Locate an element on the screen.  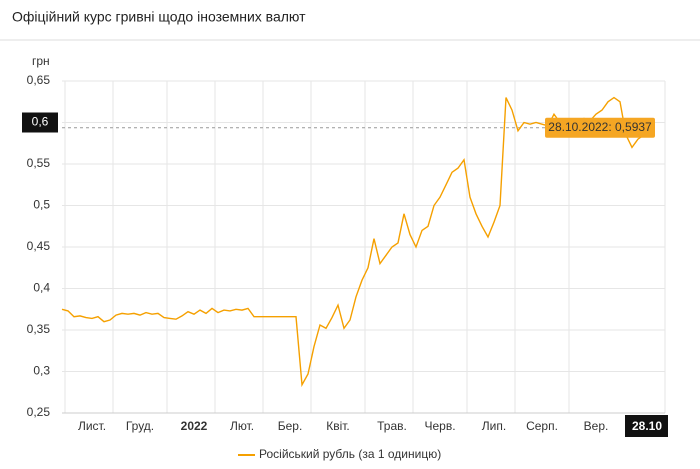
y-tick-label: 0,45 is located at coordinates (39, 246).